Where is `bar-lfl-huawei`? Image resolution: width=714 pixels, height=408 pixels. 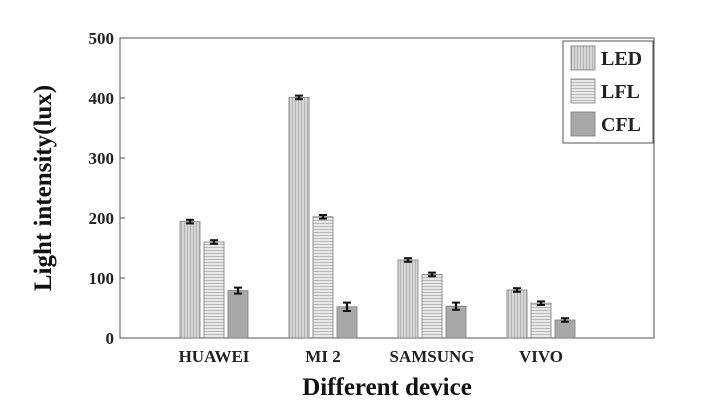 bar-lfl-huawei is located at coordinates (214, 290).